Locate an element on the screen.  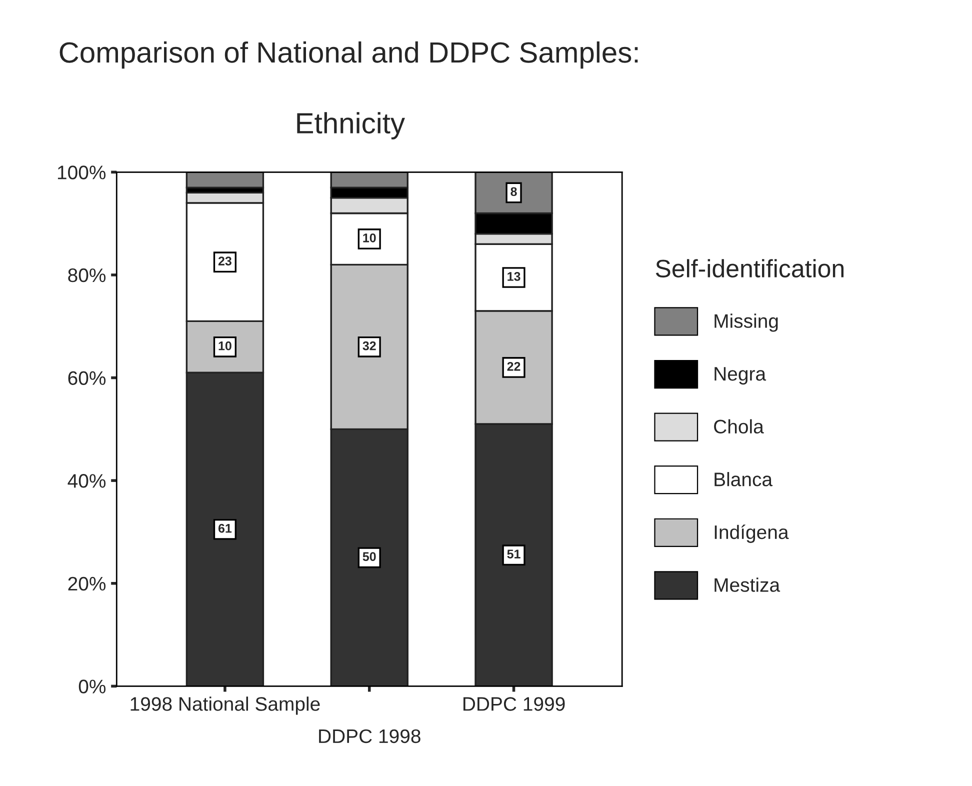
x-tick-label: 1998 National Sample is located at coordinates (225, 705).